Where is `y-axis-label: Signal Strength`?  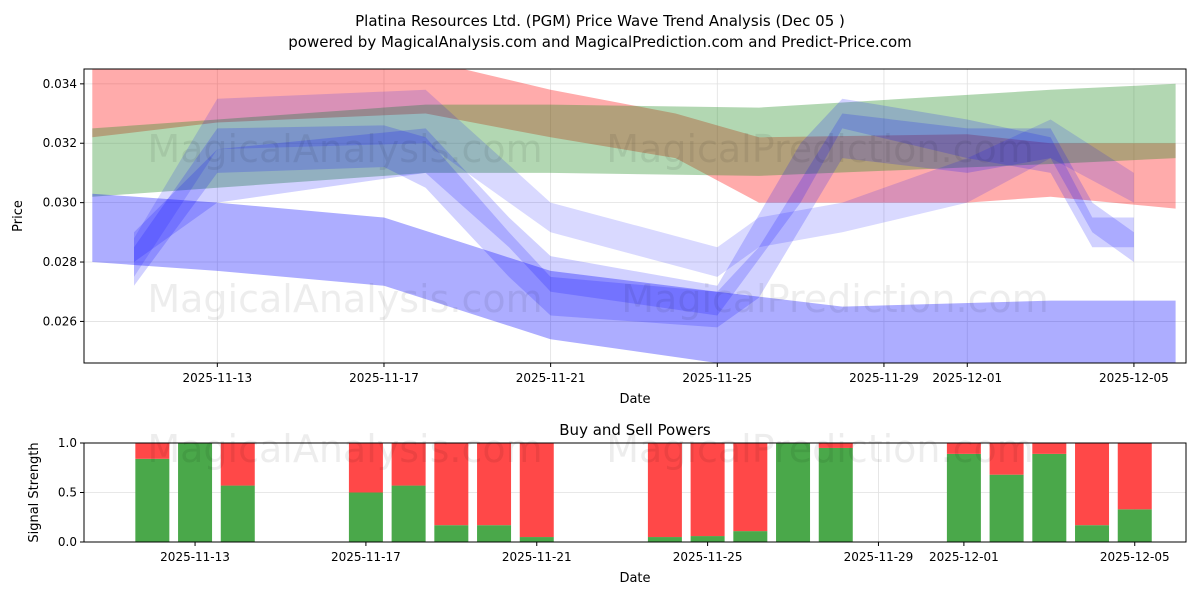 y-axis-label: Signal Strength is located at coordinates (34, 492).